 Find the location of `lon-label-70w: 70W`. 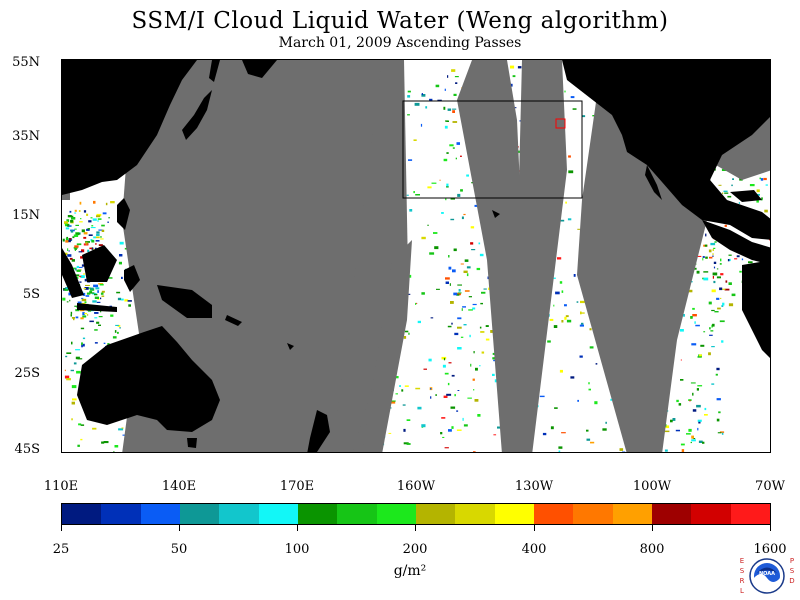

lon-label-70w: 70W is located at coordinates (770, 486).